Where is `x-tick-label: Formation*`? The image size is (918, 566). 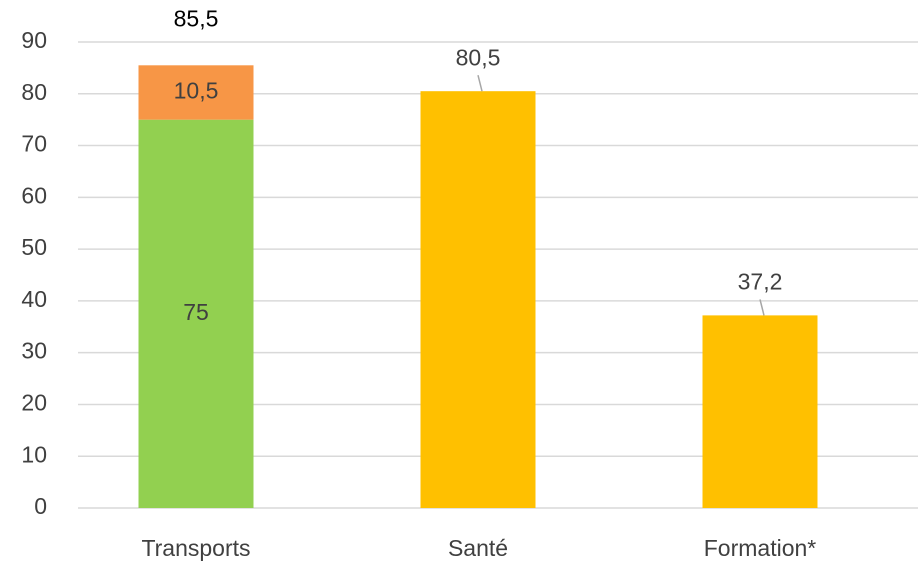 x-tick-label: Formation* is located at coordinates (760, 548).